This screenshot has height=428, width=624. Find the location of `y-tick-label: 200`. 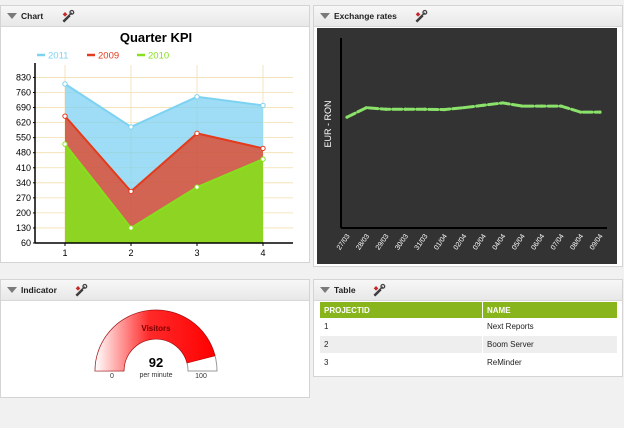

y-tick-label: 200 is located at coordinates (23, 213).